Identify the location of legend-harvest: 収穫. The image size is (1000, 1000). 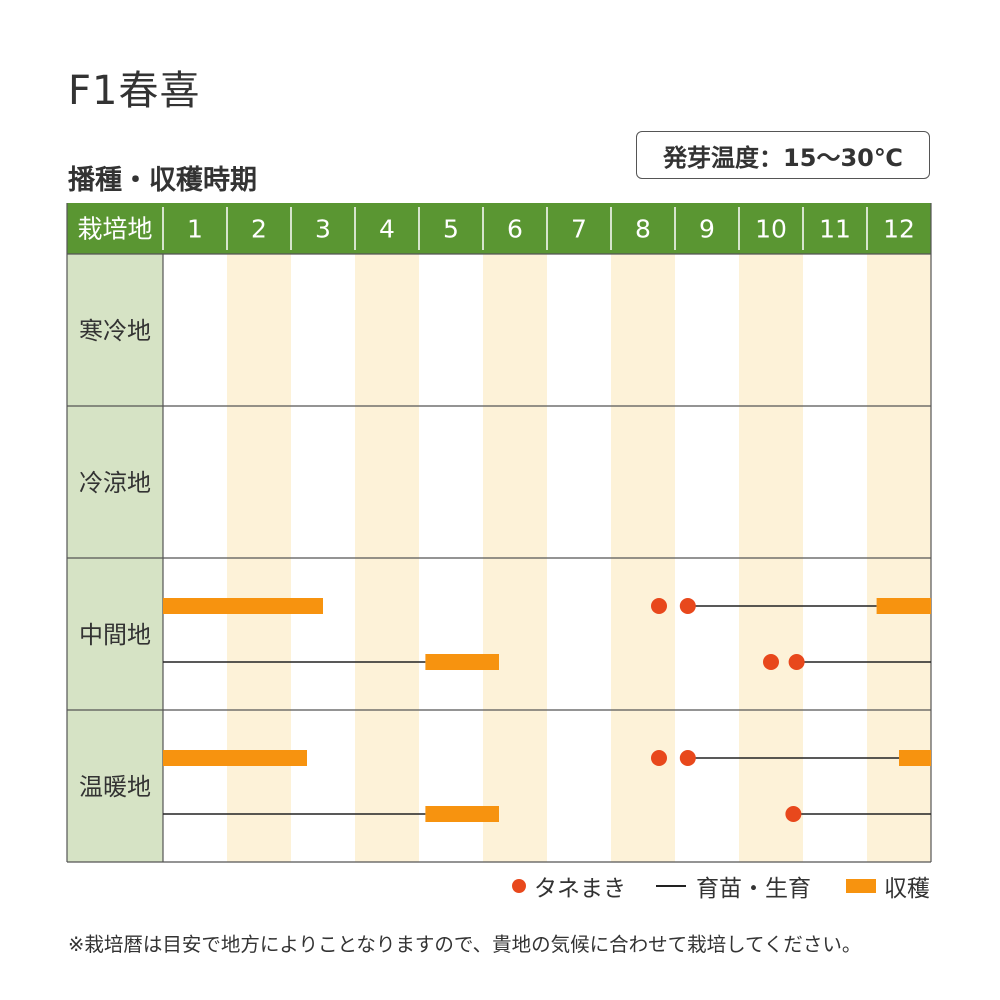
(888, 886).